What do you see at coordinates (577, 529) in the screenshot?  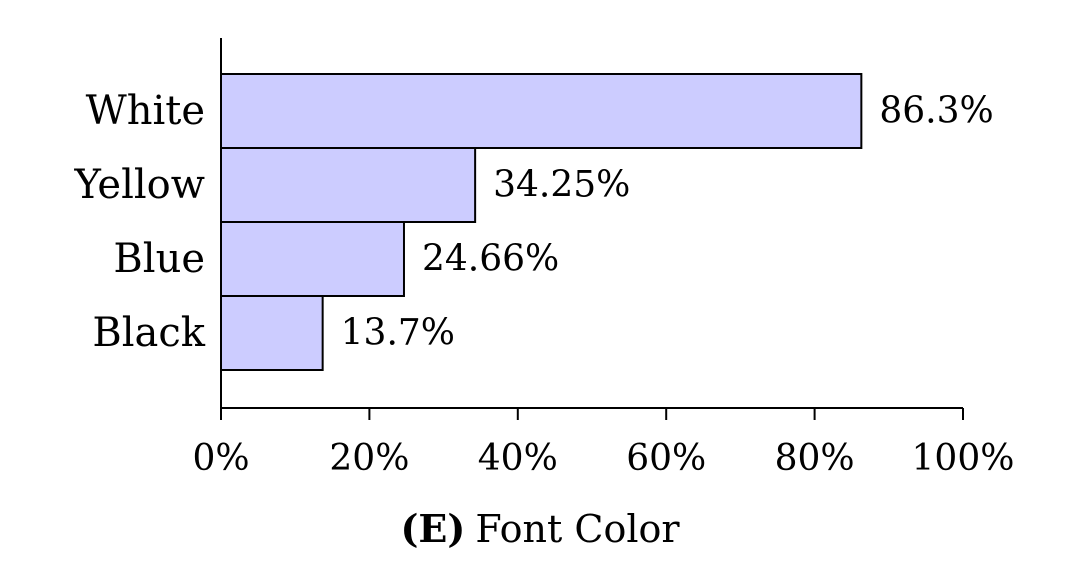 I see `caption-text: Font Color` at bounding box center [577, 529].